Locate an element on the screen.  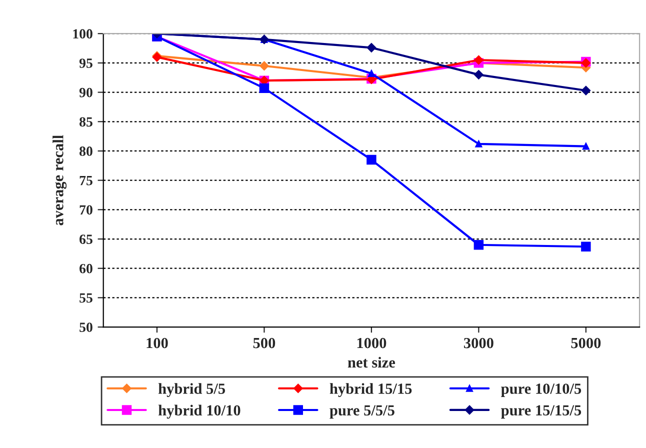
x-axis-title: net size is located at coordinates (372, 362).